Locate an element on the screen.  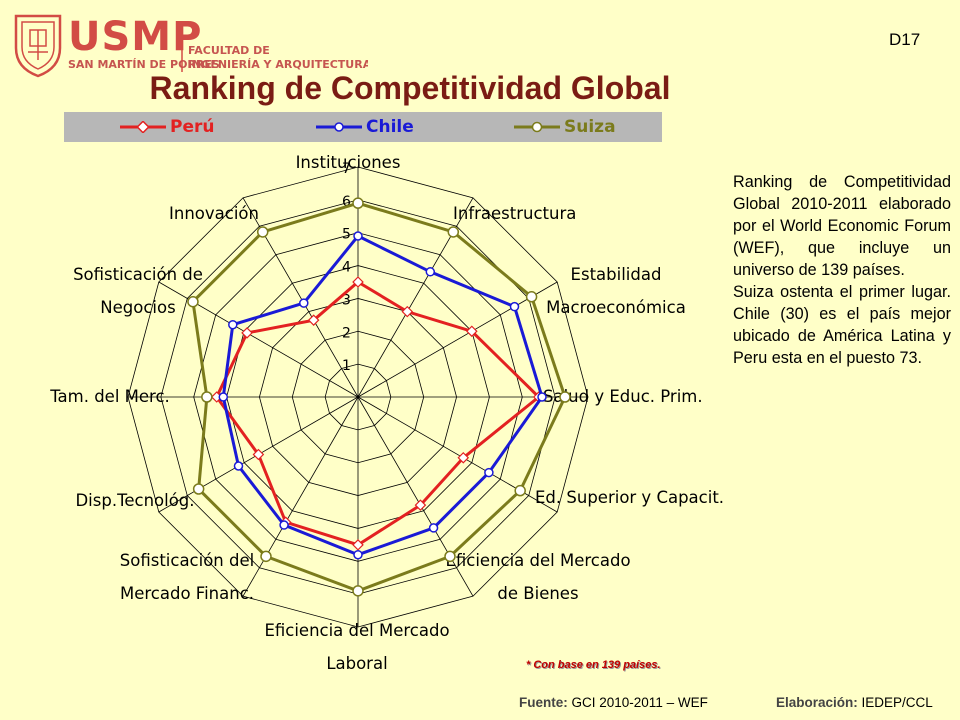
tick-label: 2 is located at coordinates (346, 333).